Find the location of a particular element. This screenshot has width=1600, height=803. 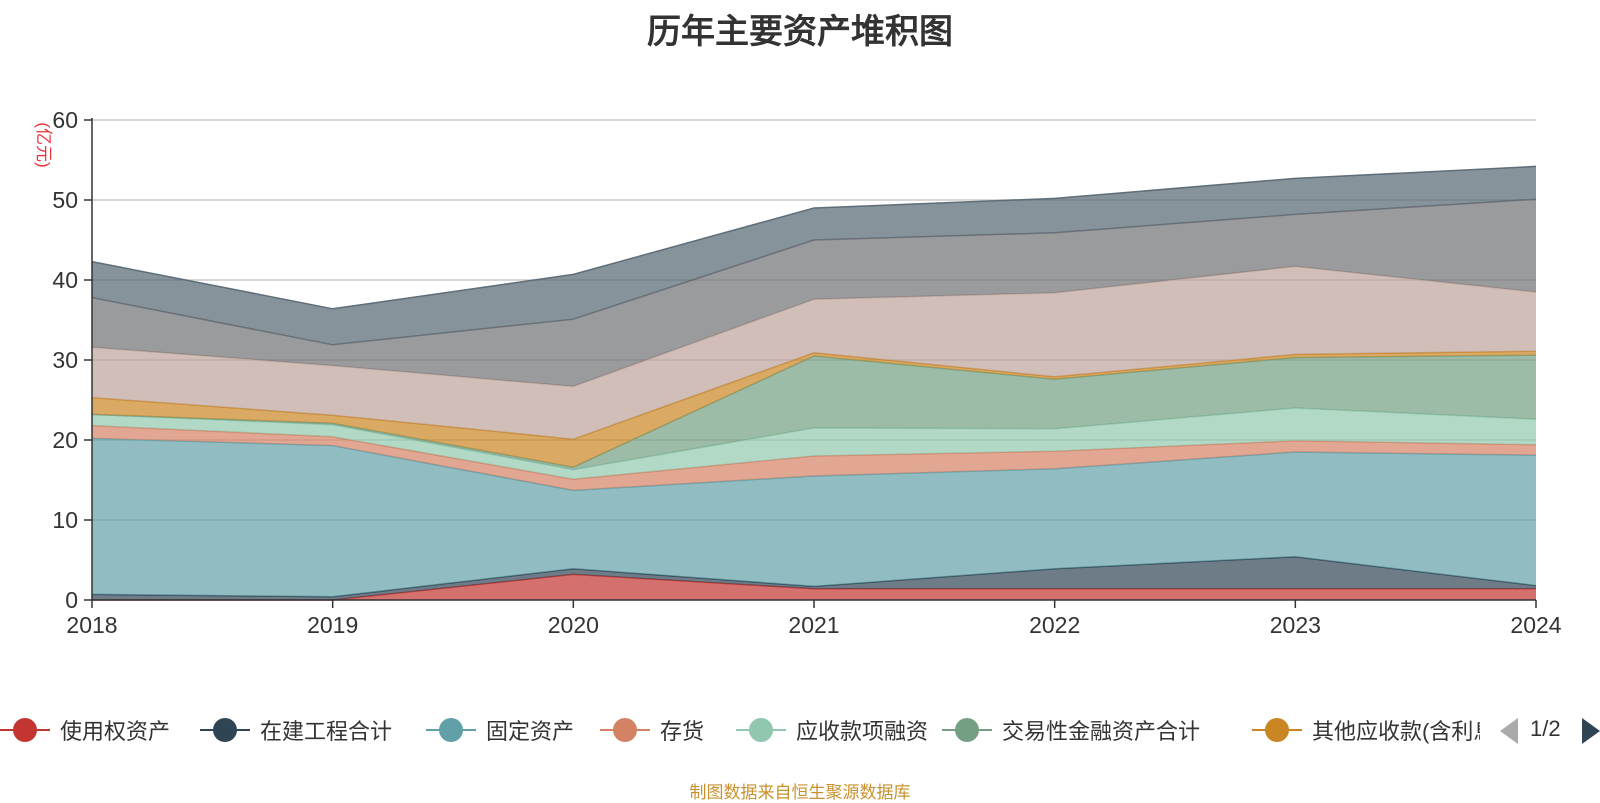

legend-item: 在建工程合计 is located at coordinates (296, 730).